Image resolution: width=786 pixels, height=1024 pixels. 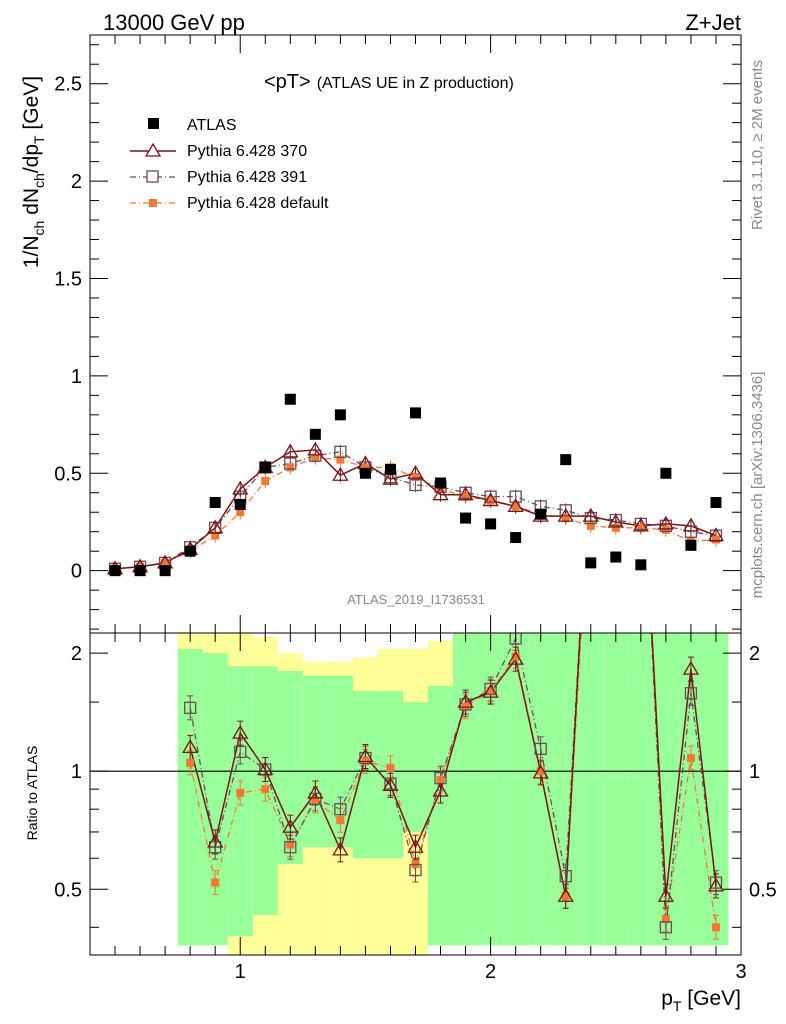 I want to click on header-right: Z+Jet, so click(x=713, y=22).